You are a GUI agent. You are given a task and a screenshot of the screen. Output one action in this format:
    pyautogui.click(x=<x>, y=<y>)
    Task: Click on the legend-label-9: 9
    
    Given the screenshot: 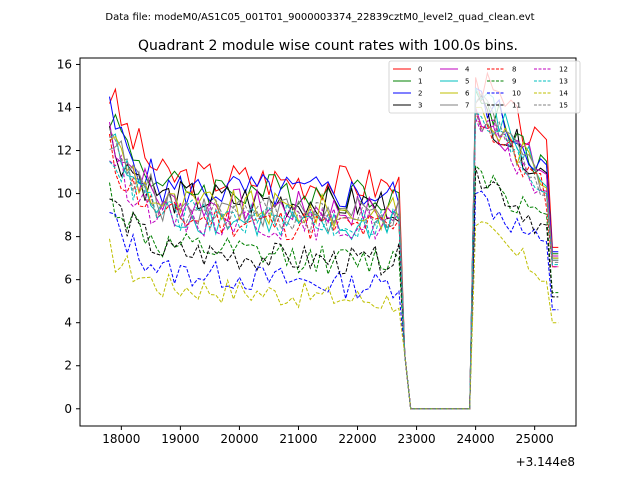 What is the action you would take?
    pyautogui.click(x=514, y=82)
    